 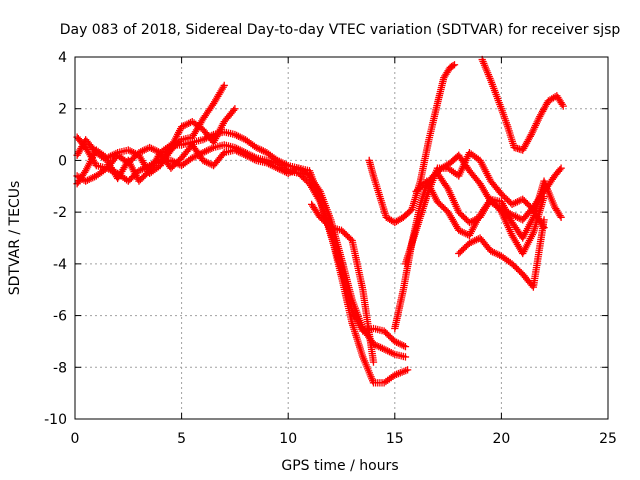 I want to click on x-tick-labels: 0 5 10 15 20 25, so click(x=344, y=439).